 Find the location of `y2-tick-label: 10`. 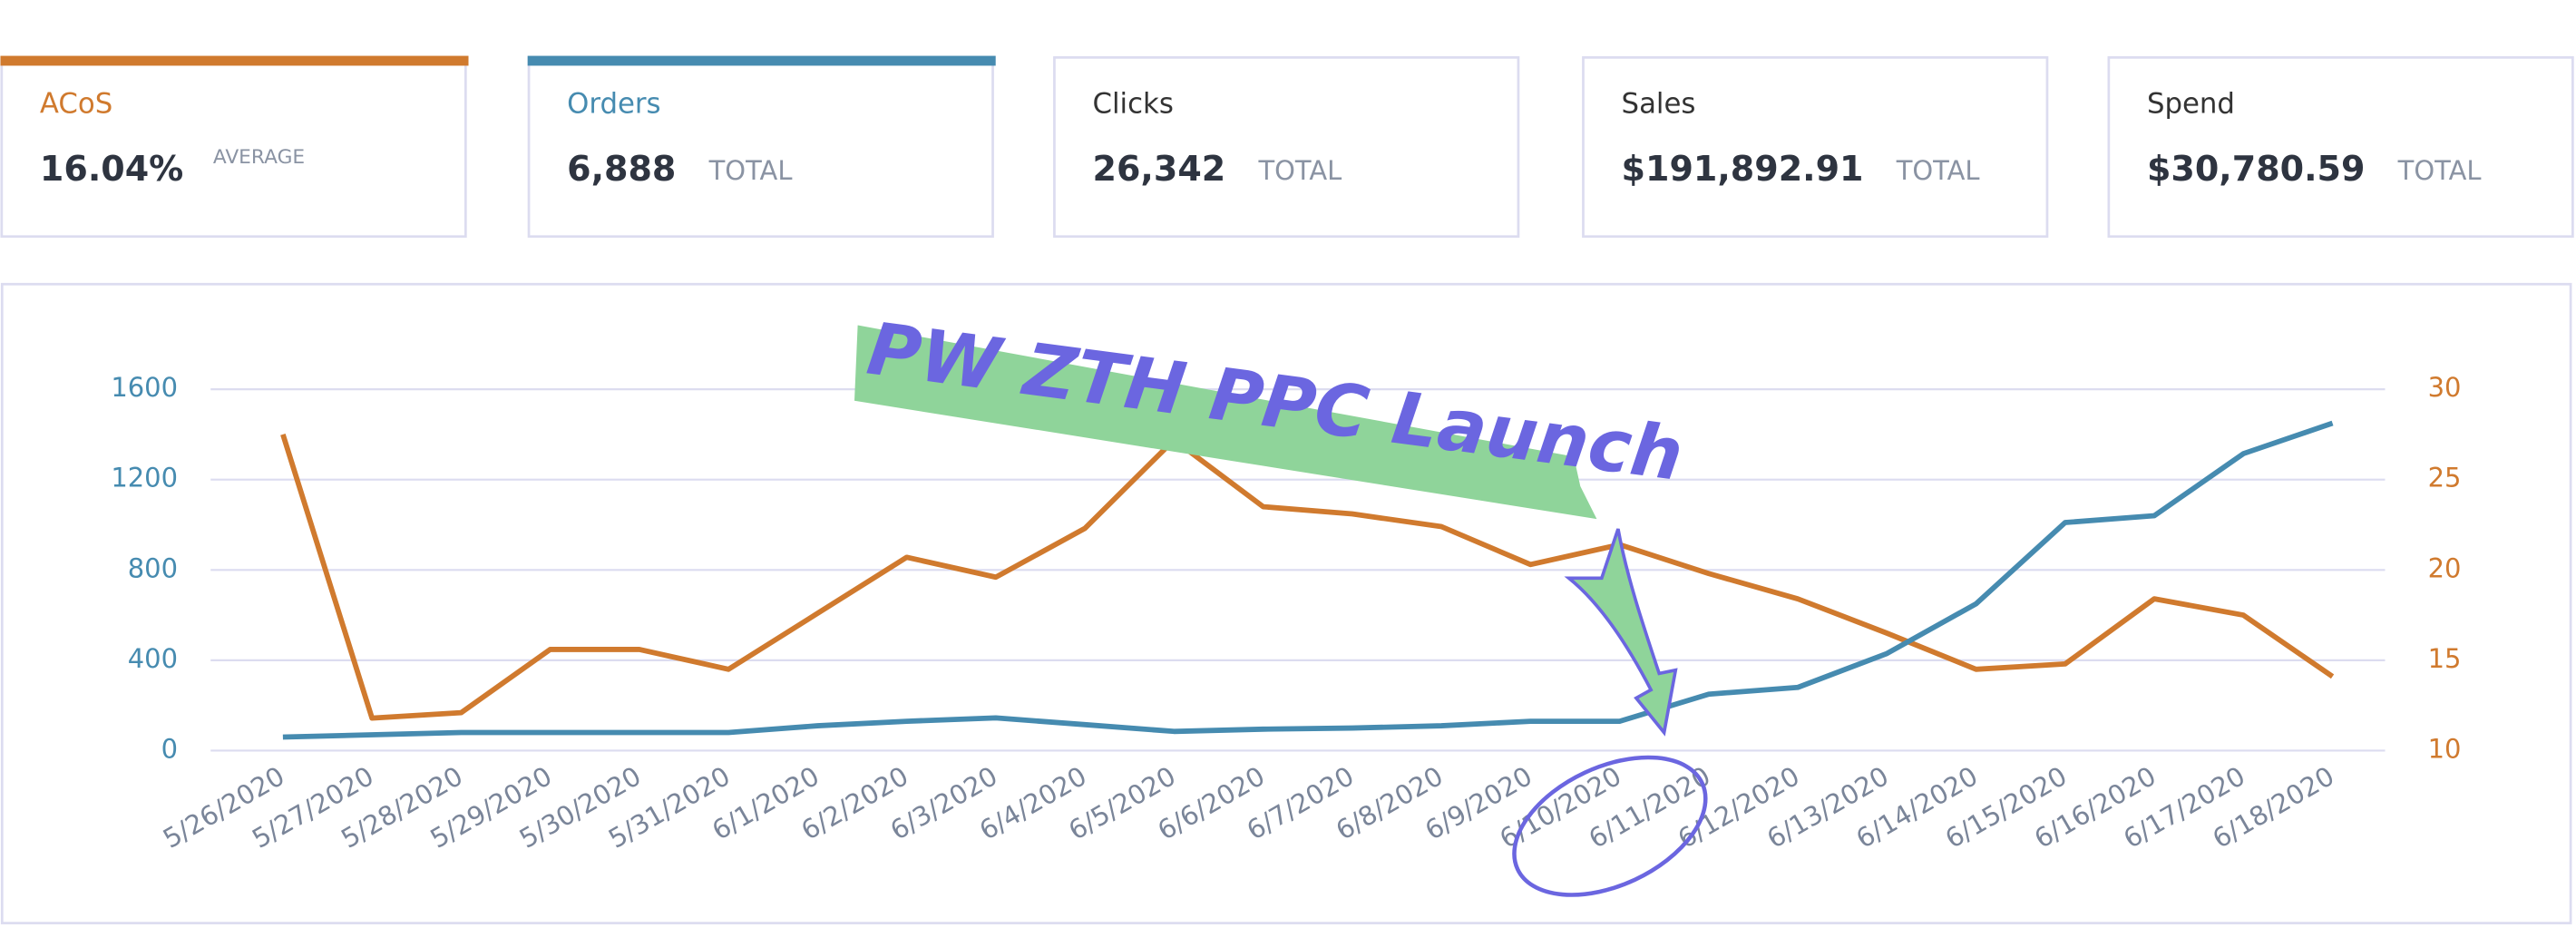

y2-tick-label: 10 is located at coordinates (2445, 748).